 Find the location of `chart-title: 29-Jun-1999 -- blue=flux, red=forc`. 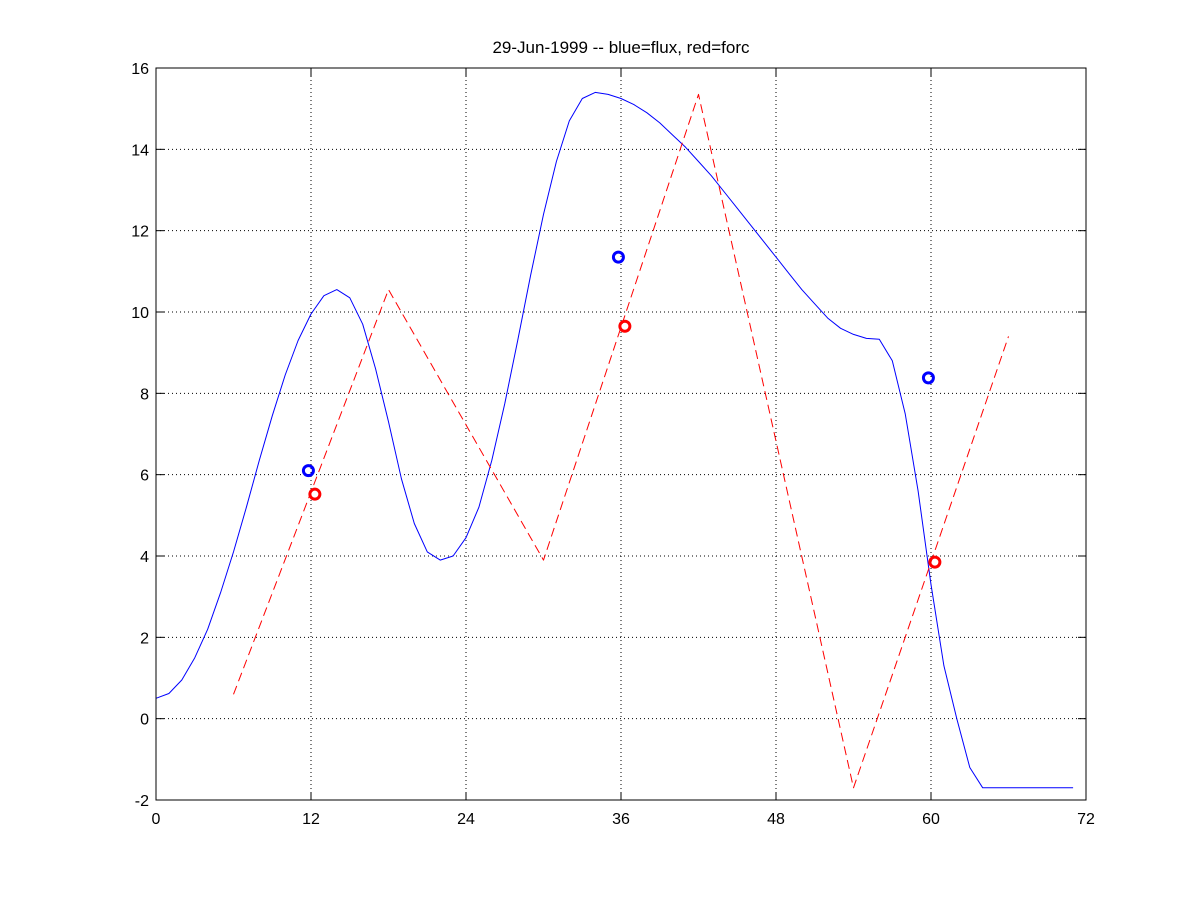

chart-title: 29-Jun-1999 -- blue=flux, red=forc is located at coordinates (621, 47).